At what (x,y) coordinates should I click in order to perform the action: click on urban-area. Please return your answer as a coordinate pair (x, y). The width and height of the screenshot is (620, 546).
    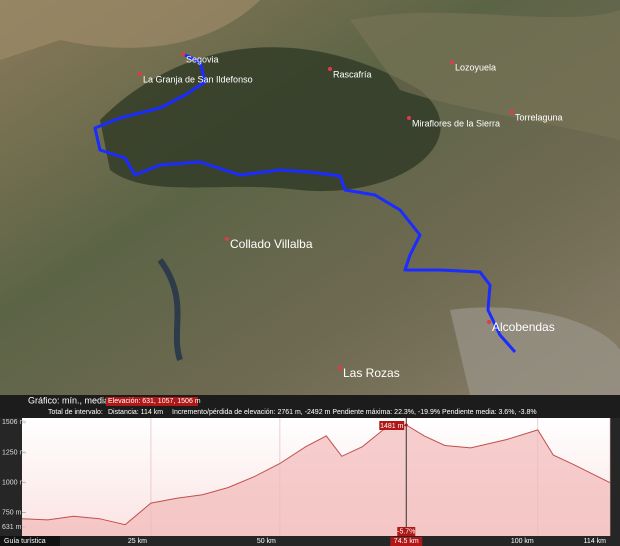
    Looking at the image, I should click on (535, 351).